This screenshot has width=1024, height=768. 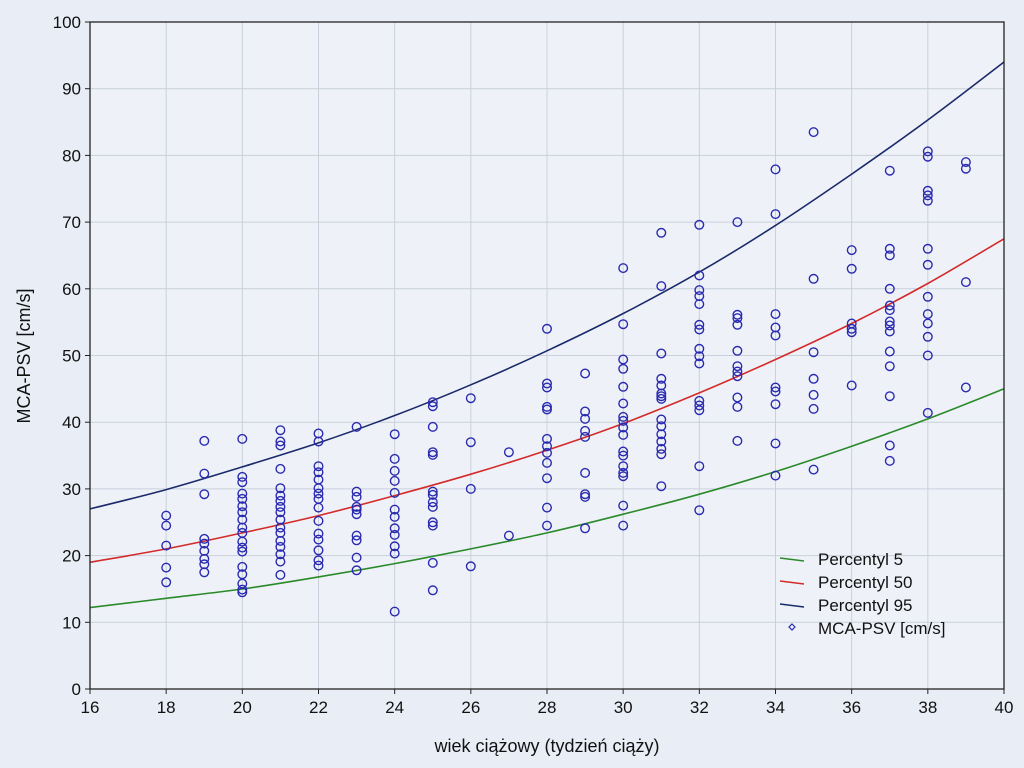 What do you see at coordinates (76, 689) in the screenshot?
I see `y-tick-label: 0` at bounding box center [76, 689].